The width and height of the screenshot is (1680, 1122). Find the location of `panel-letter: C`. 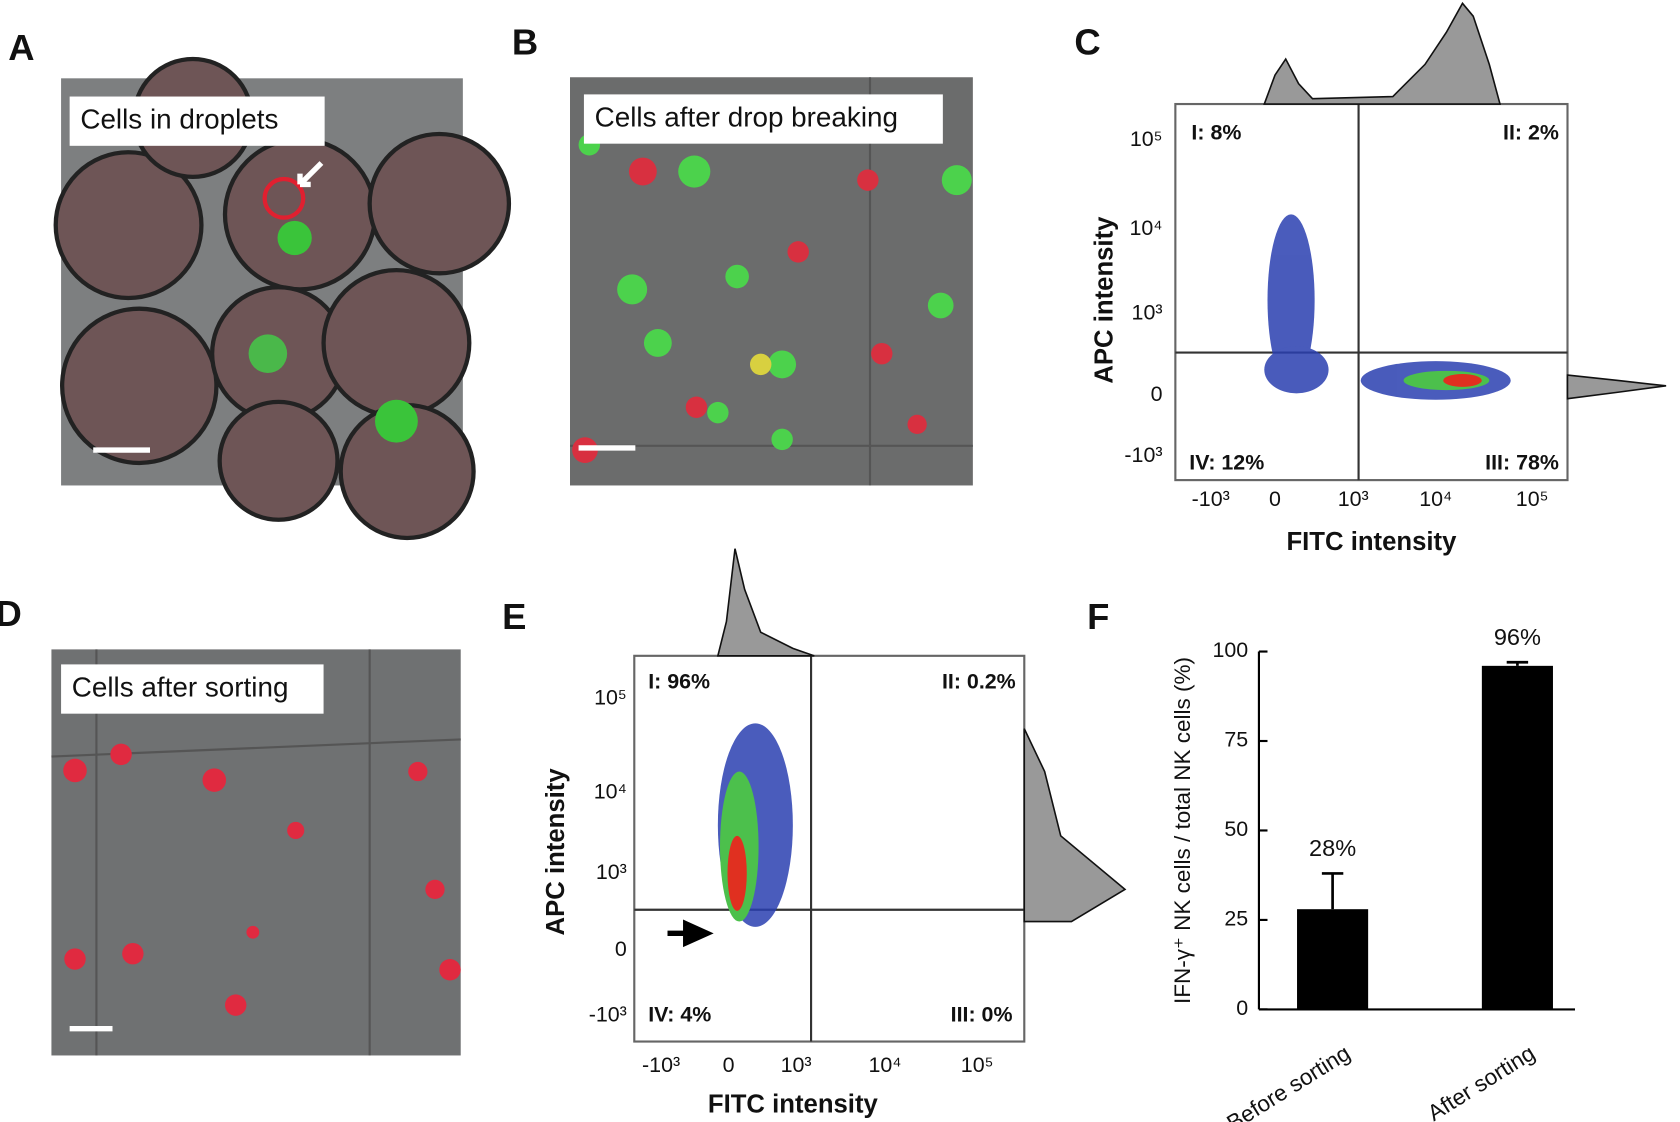

panel-letter: C is located at coordinates (1087, 42).